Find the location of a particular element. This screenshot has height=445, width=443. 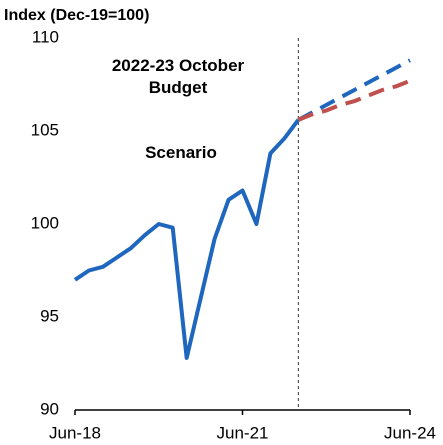

y-axis-label: Index (Dec-19=100) is located at coordinates (76, 15).